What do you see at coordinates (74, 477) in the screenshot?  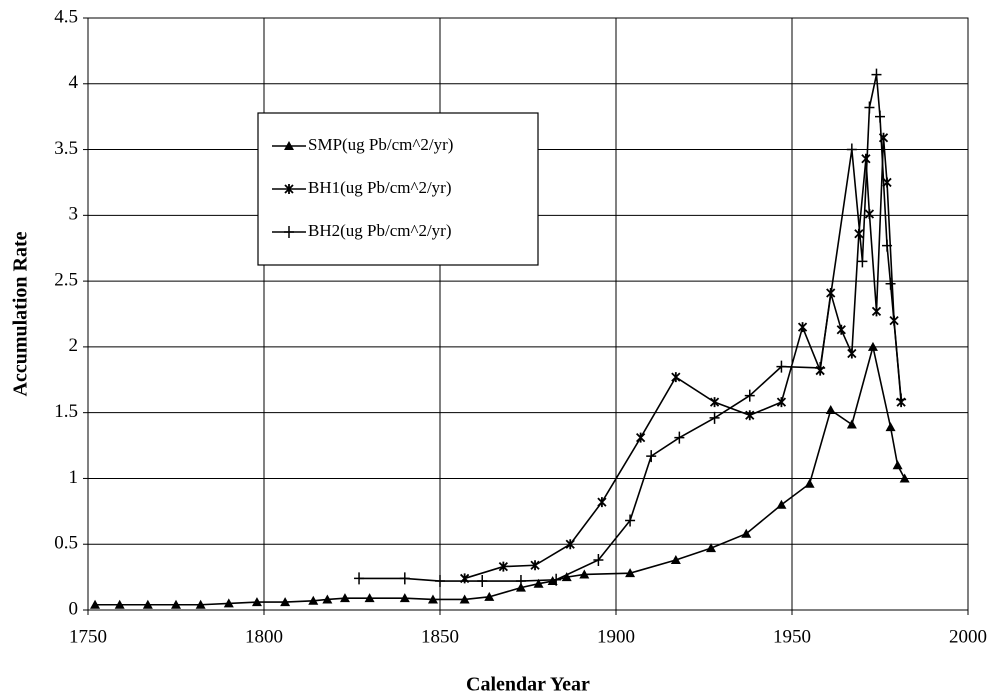 I see `y-tick-label: 1` at bounding box center [74, 477].